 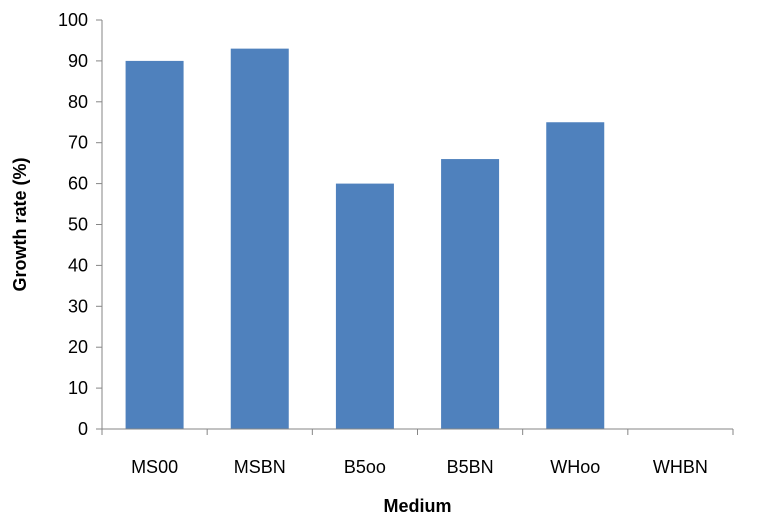 What do you see at coordinates (78, 61) in the screenshot?
I see `y-tick-label: 90` at bounding box center [78, 61].